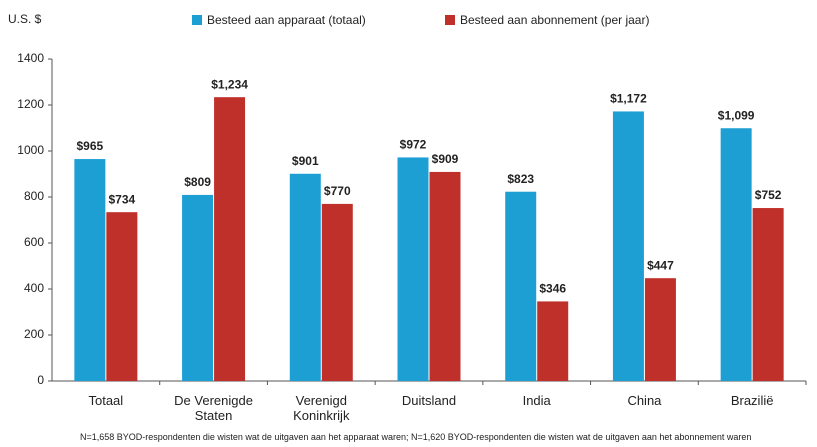  Describe the element at coordinates (286, 20) in the screenshot. I see `legend-label: Besteed aan apparaat (totaal)` at that location.